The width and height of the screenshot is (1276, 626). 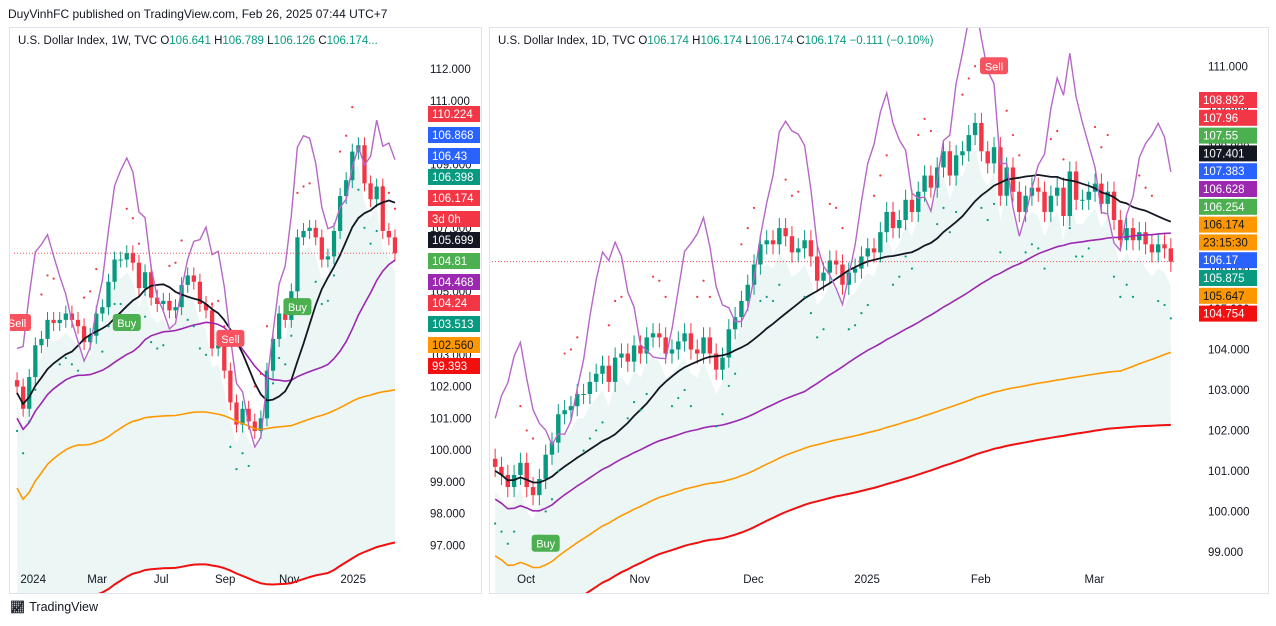 What do you see at coordinates (54, 607) in the screenshot?
I see `tradingview-brand: 📈︎ TradingView` at bounding box center [54, 607].